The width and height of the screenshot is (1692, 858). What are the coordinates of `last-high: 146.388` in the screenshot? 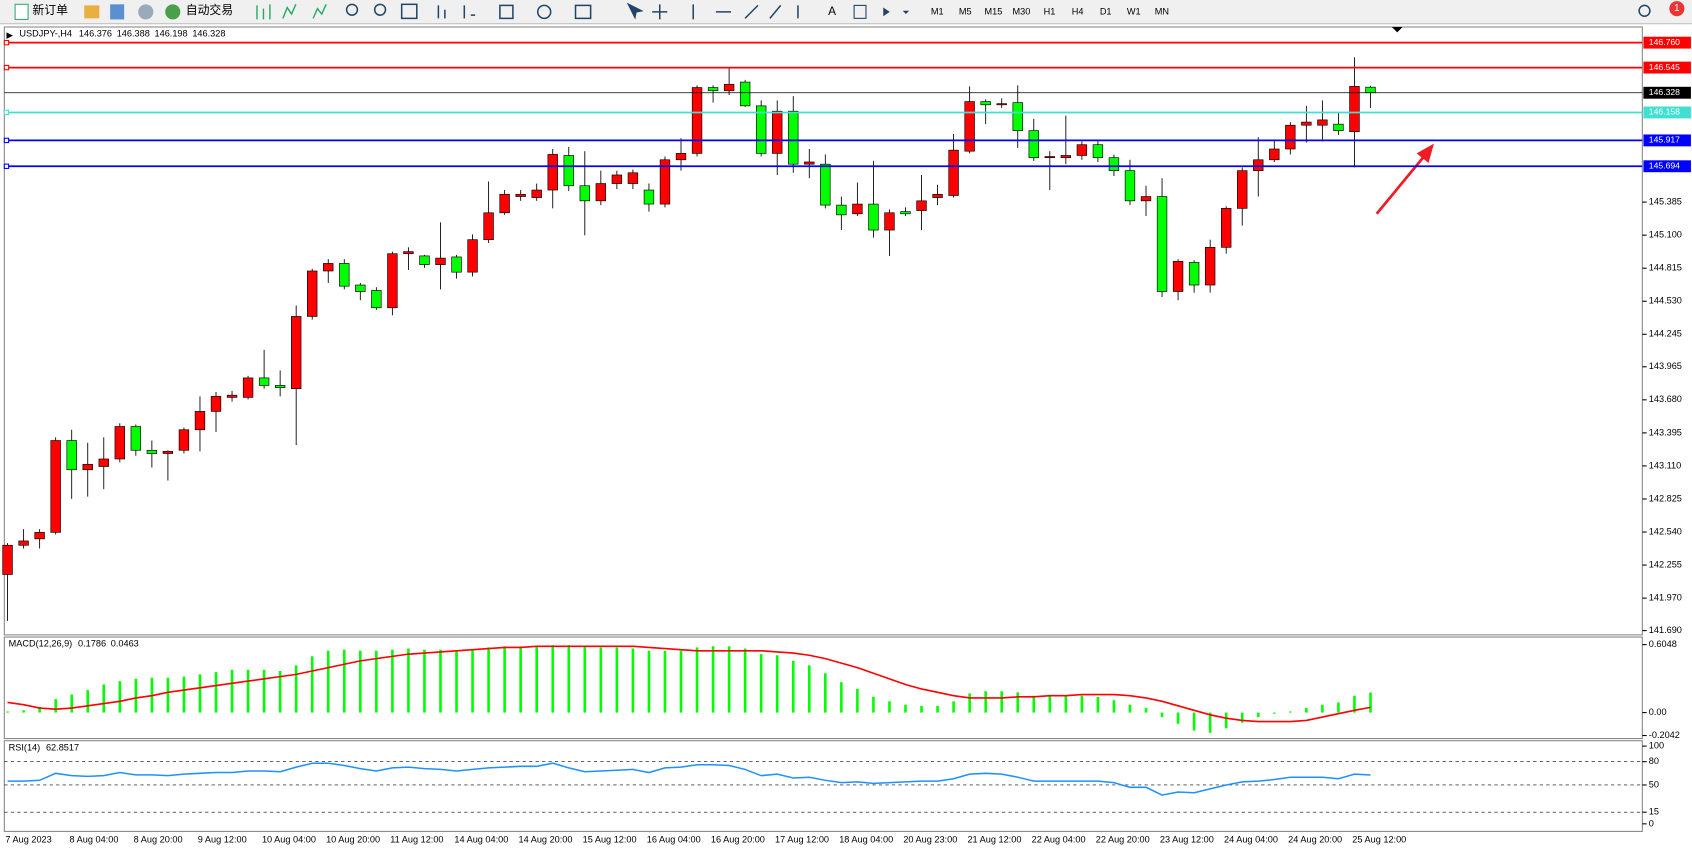 It's located at (133, 34).